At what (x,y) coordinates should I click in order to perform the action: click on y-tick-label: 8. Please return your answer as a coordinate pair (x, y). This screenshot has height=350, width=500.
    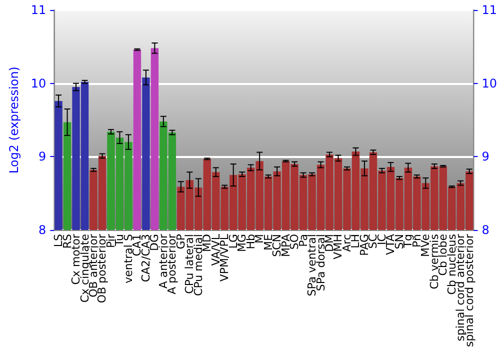
    Looking at the image, I should click on (42, 230).